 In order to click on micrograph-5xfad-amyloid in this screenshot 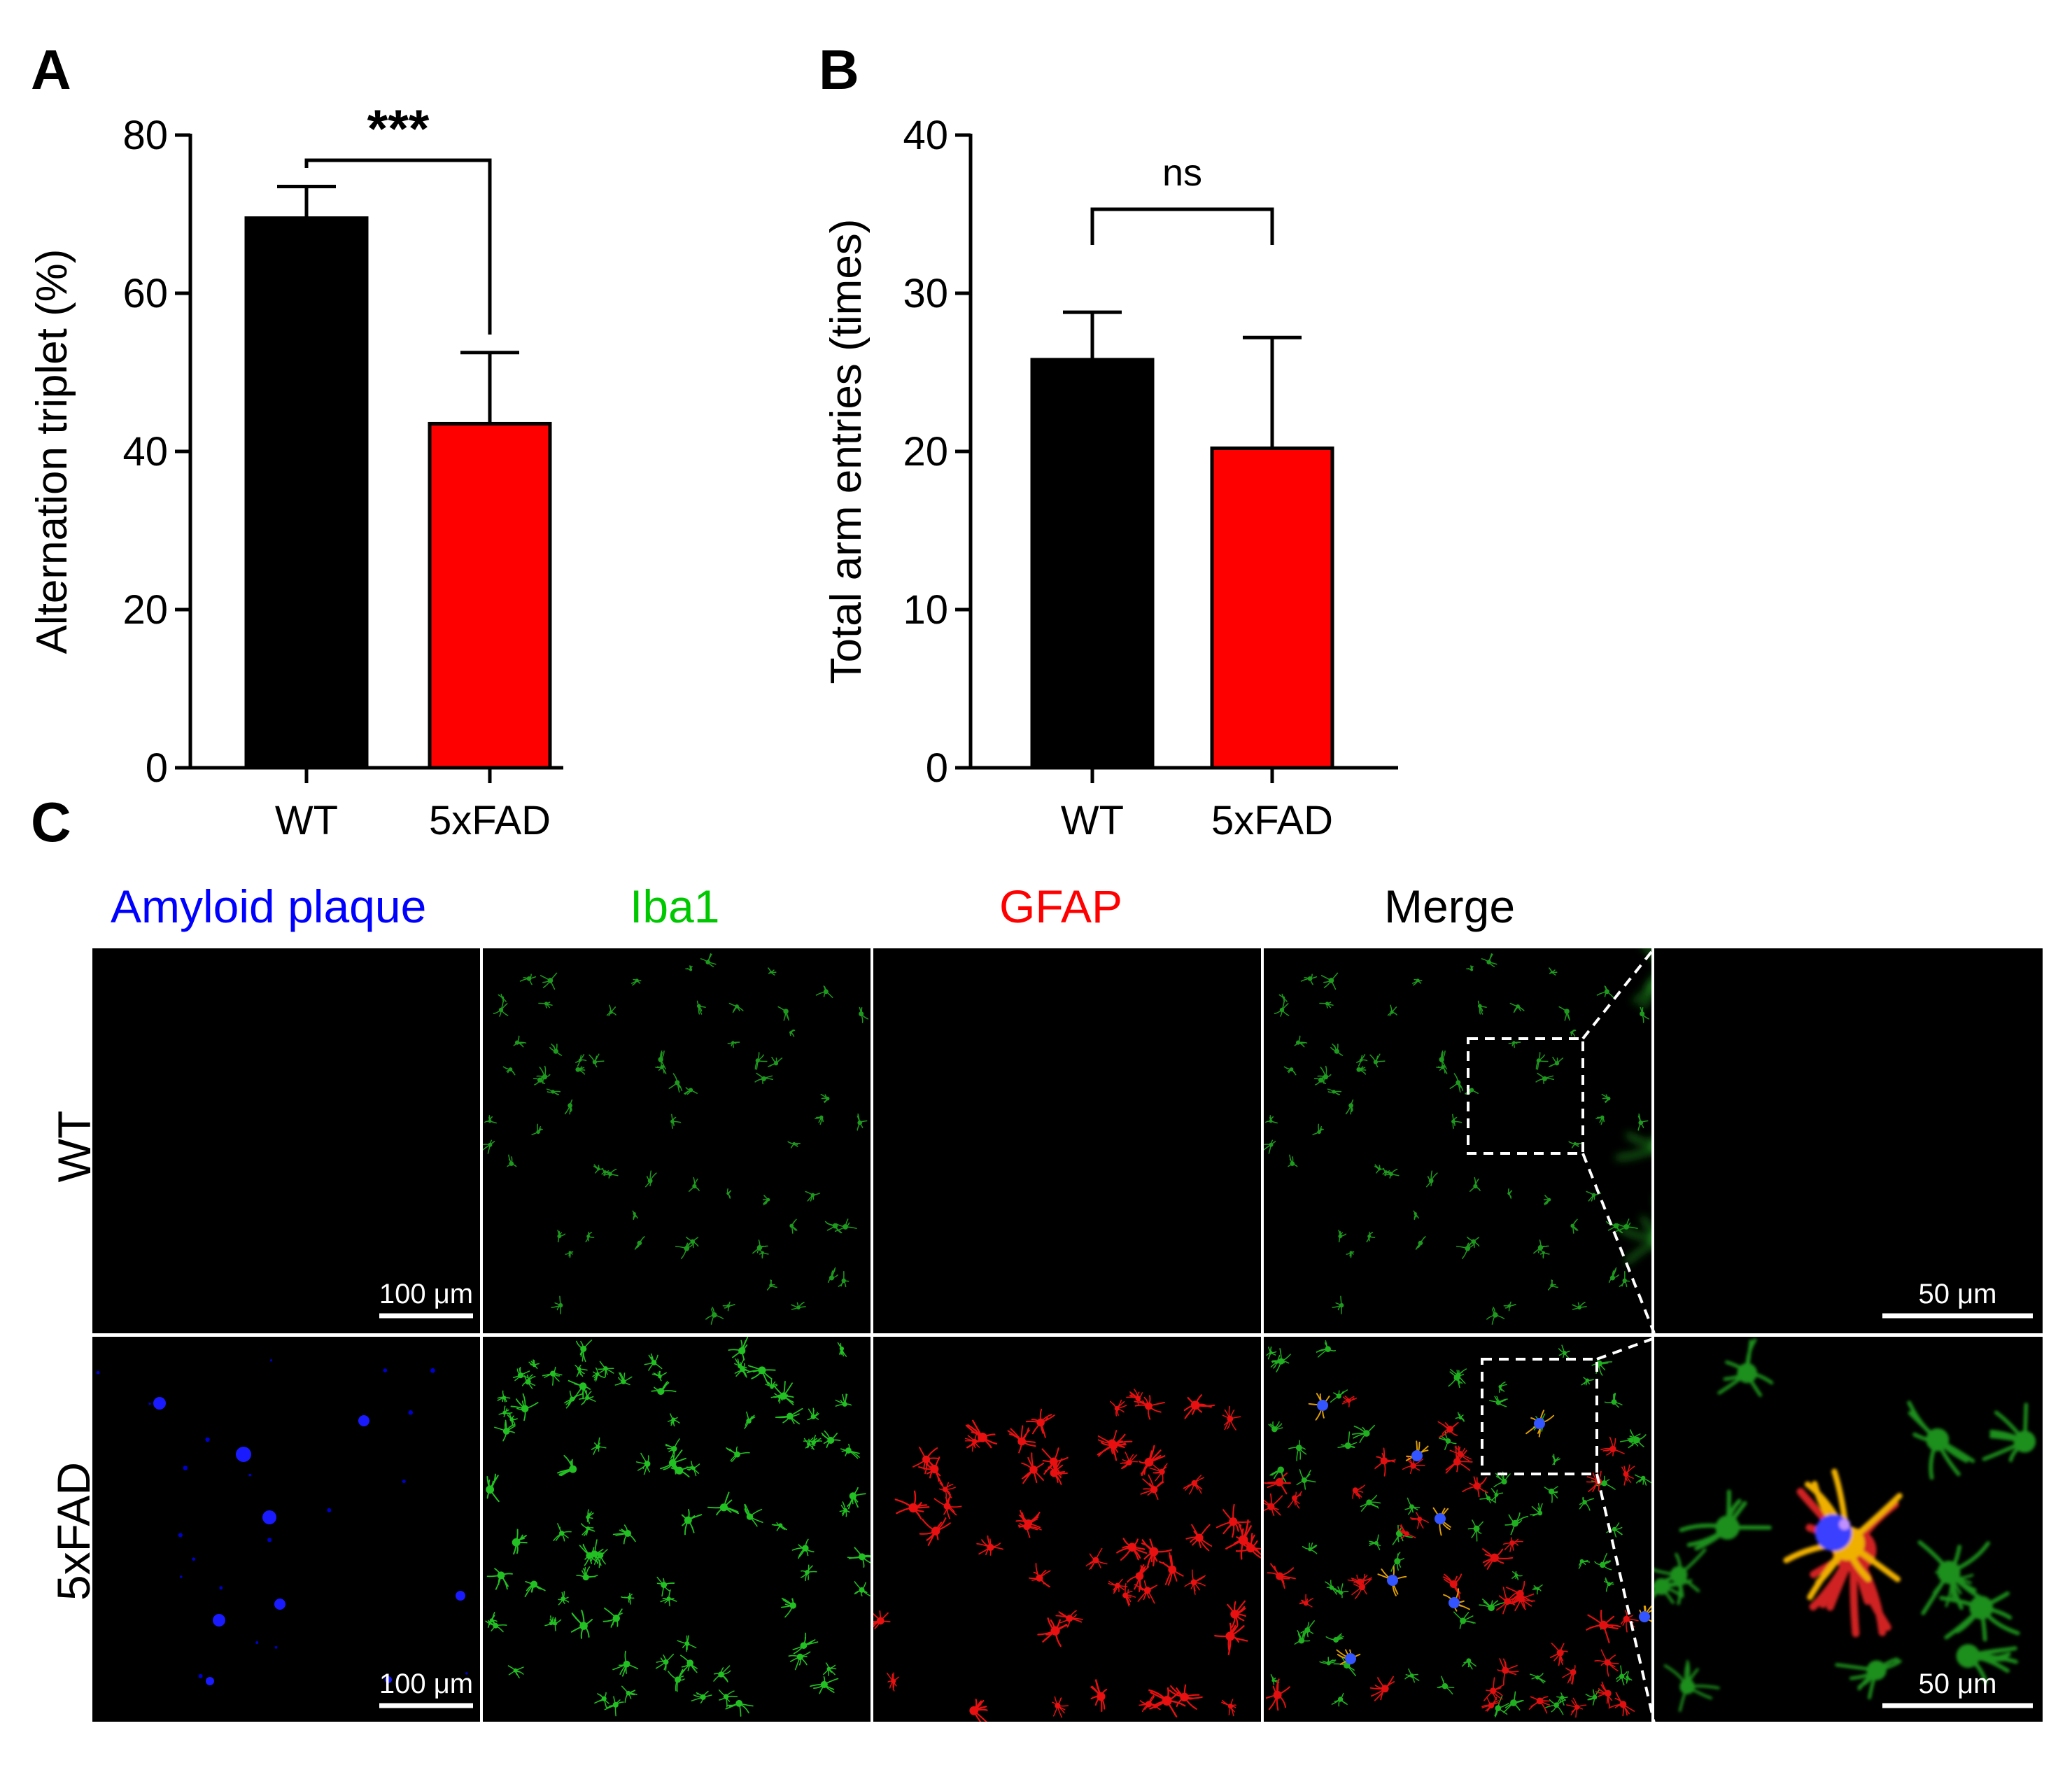, I will do `click(286, 1529)`.